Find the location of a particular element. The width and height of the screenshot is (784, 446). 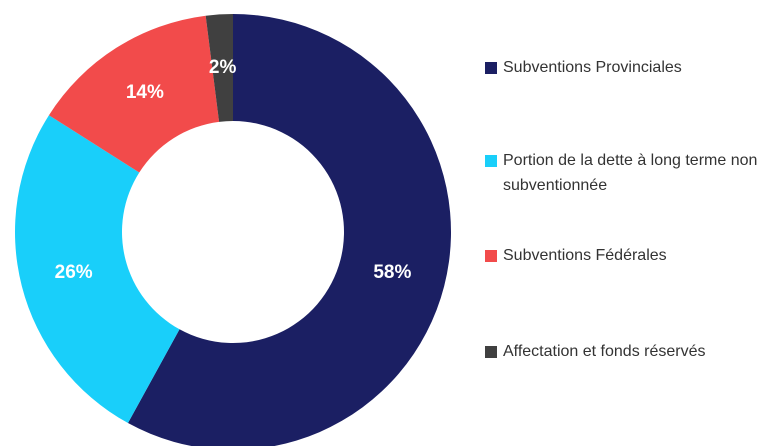

legend-label: Subventions Fédérales is located at coordinates (585, 255).